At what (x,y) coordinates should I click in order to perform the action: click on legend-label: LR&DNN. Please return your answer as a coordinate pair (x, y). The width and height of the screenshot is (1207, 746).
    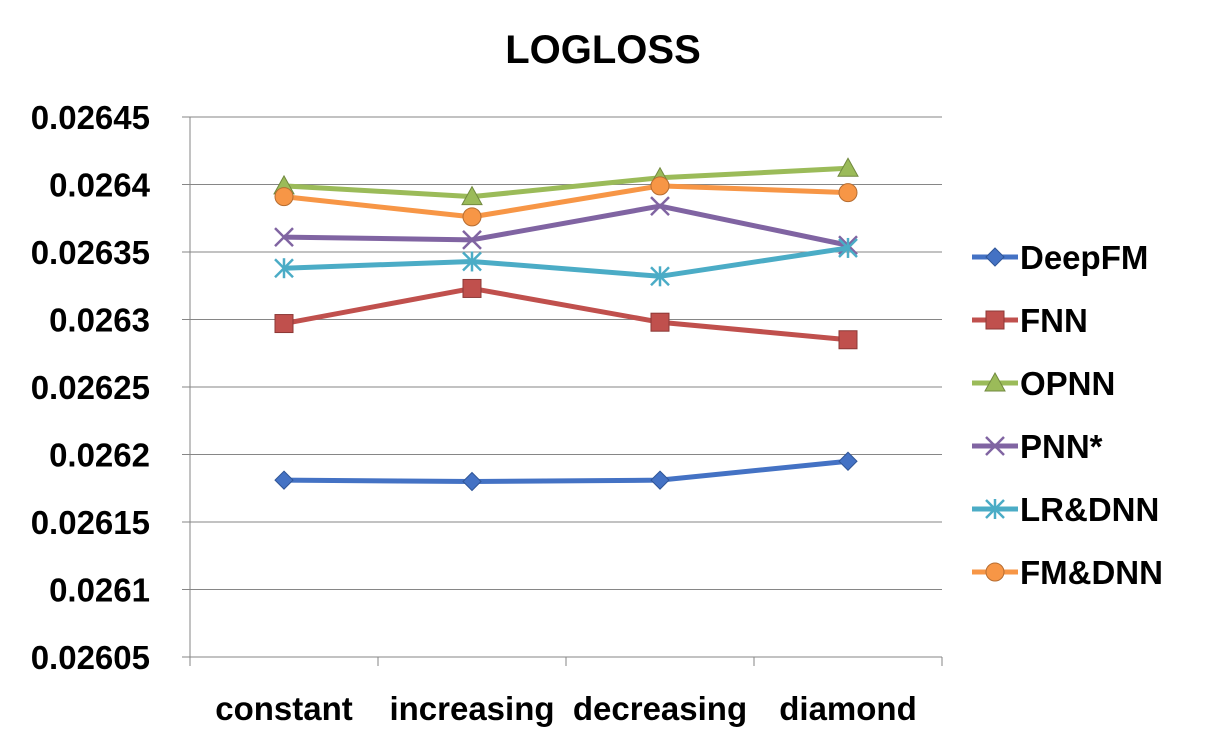
    Looking at the image, I should click on (1089, 509).